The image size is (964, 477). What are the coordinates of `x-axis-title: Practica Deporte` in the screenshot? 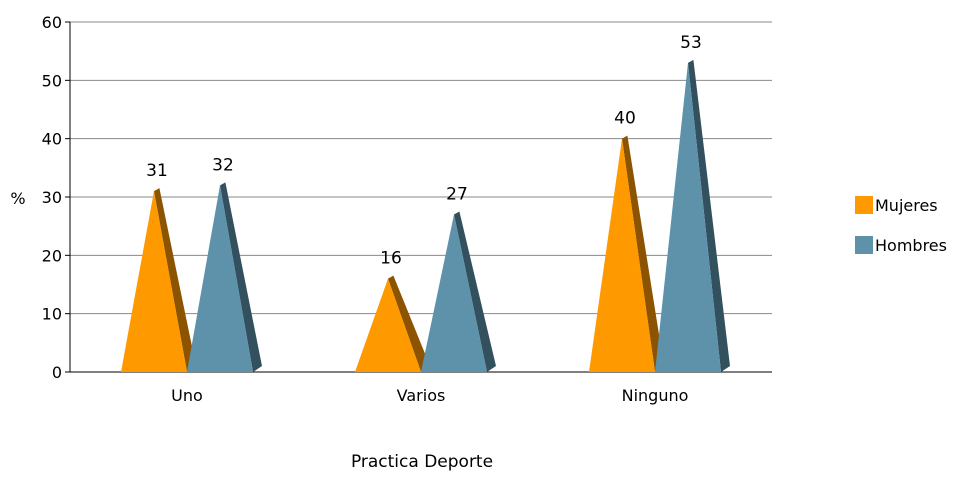 It's located at (422, 462).